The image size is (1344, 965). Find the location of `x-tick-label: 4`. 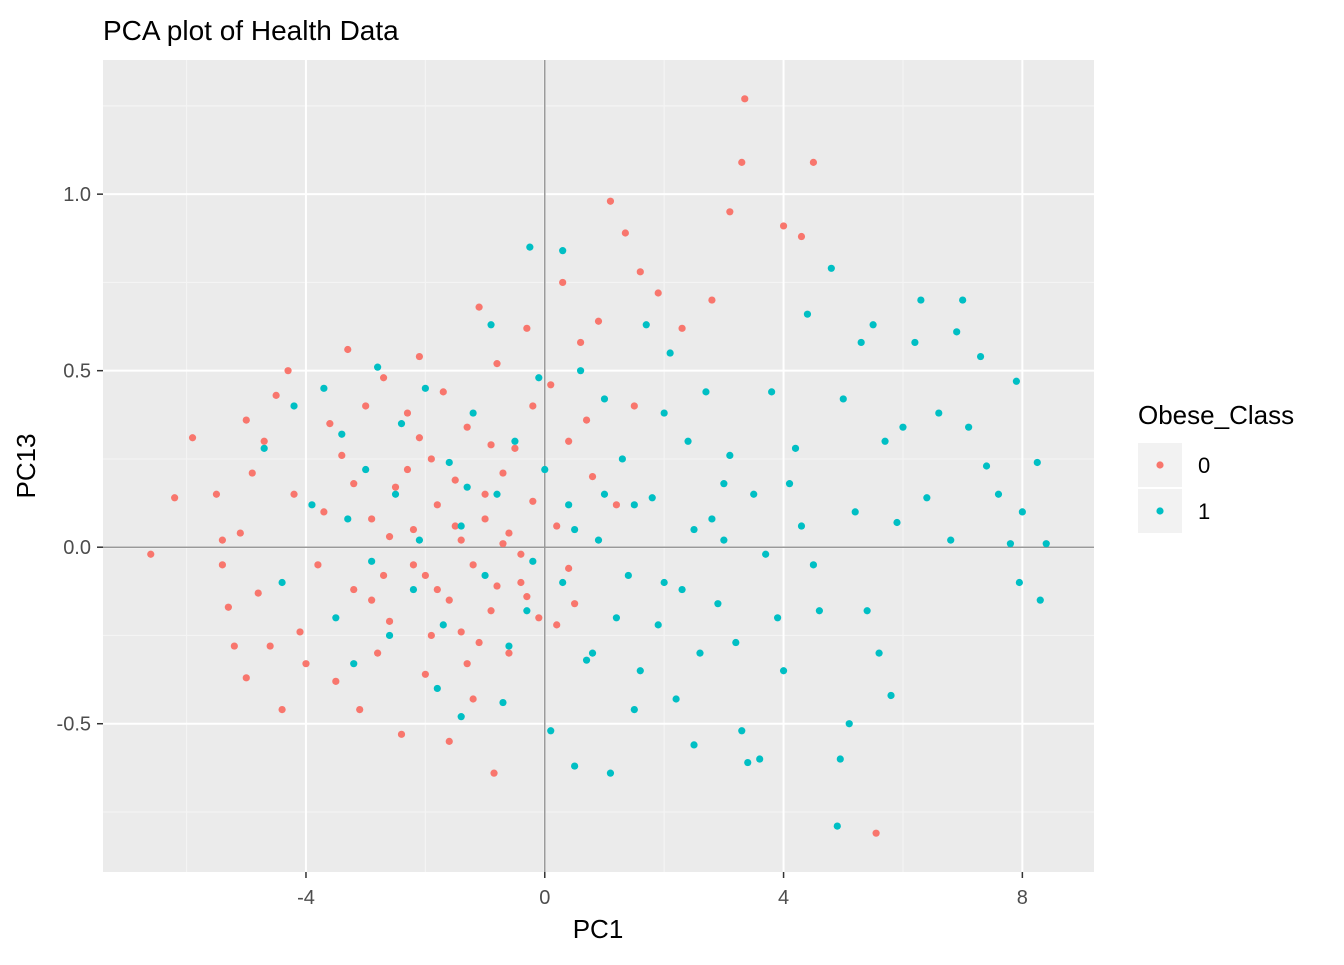

x-tick-label: 4 is located at coordinates (783, 898).